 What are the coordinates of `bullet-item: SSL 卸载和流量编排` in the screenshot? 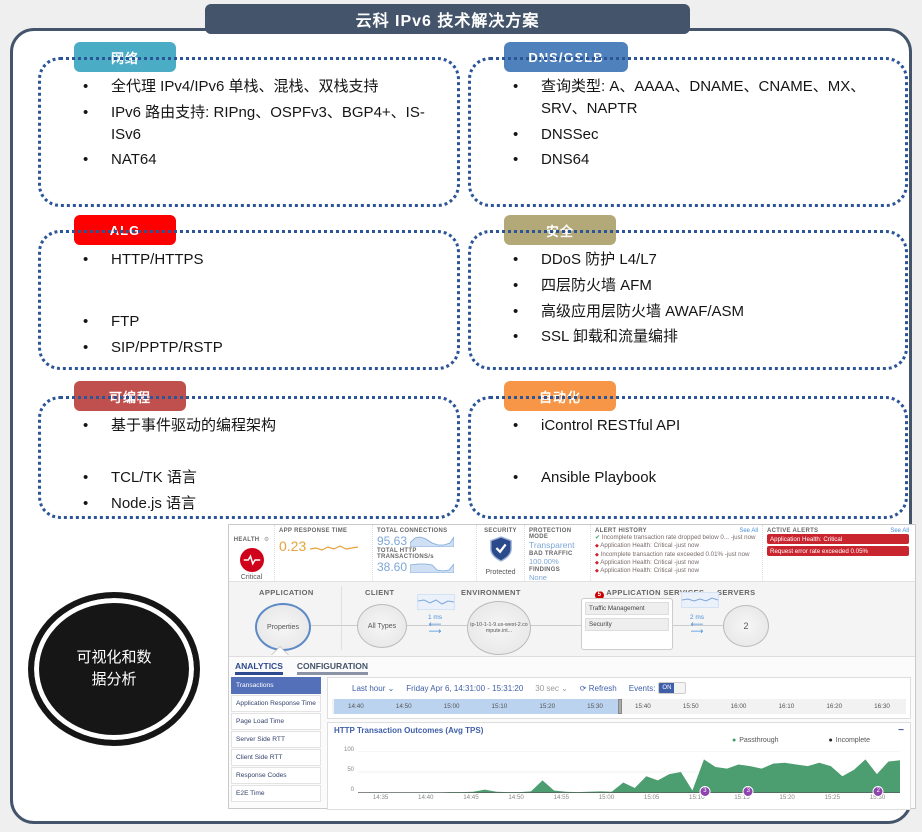 It's located at (693, 337).